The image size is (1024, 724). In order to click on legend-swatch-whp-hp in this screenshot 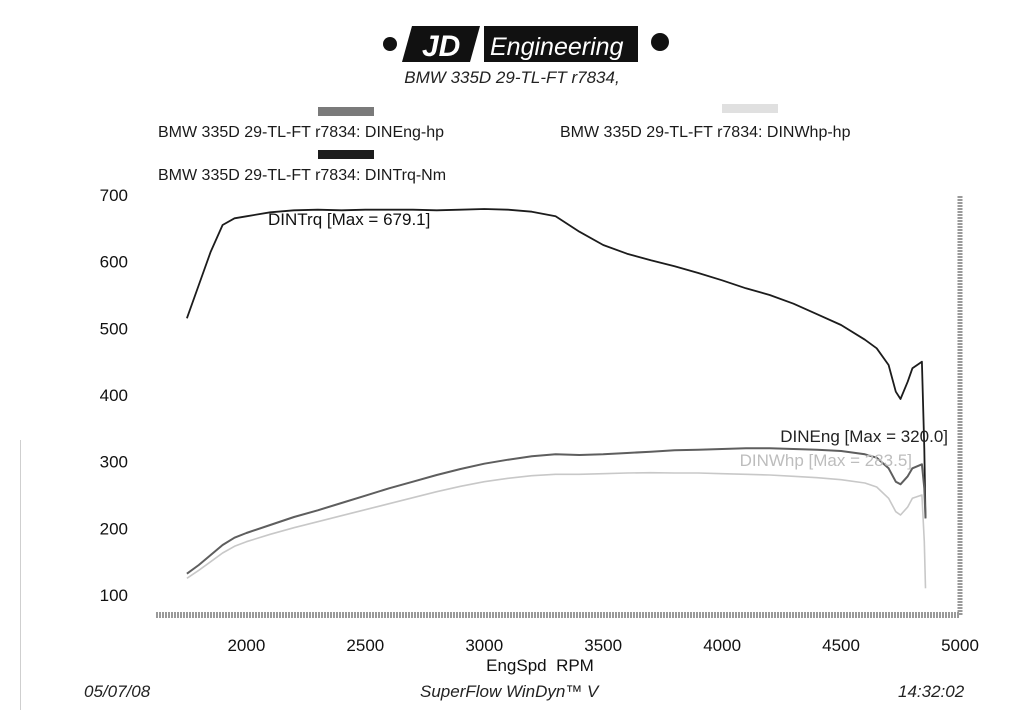, I will do `click(750, 108)`.